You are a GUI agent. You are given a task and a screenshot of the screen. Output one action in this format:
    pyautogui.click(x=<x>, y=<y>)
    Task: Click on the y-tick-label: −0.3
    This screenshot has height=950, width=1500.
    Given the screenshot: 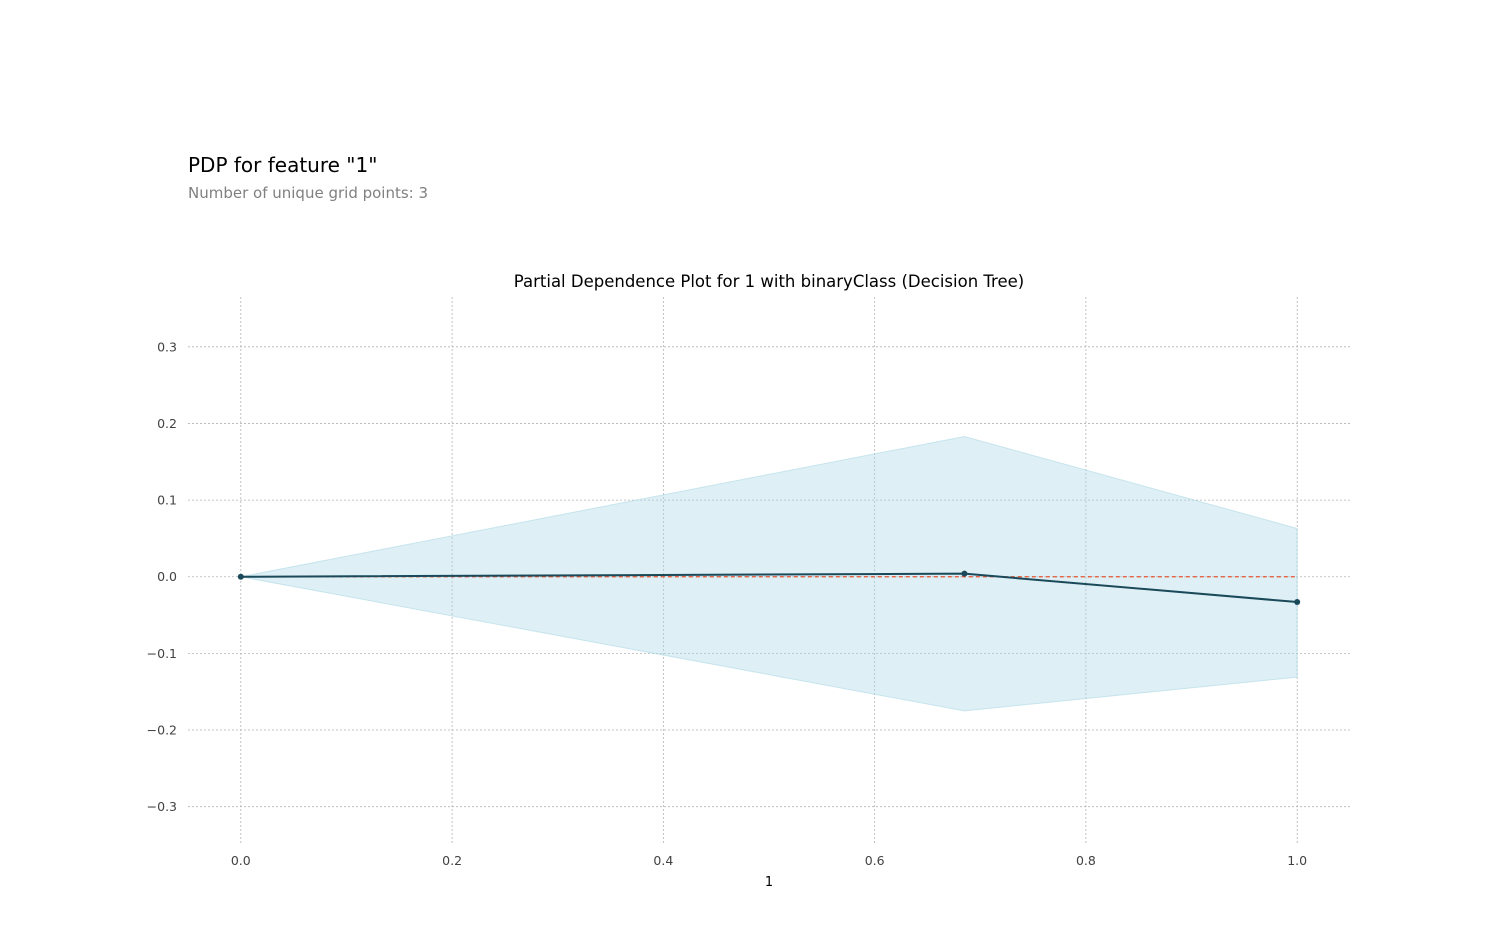 What is the action you would take?
    pyautogui.click(x=162, y=806)
    